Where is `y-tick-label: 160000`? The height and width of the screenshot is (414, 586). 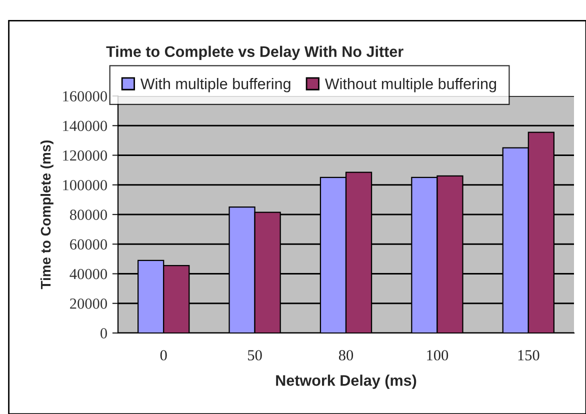 y-tick-label: 160000 is located at coordinates (85, 96).